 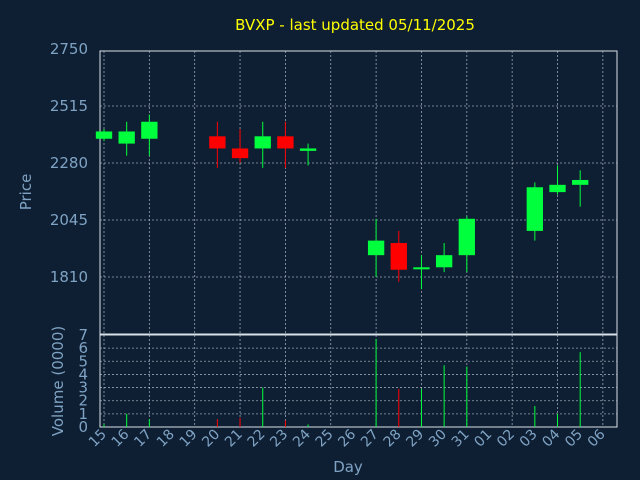 I want to click on x-tick-label: 19, so click(x=189, y=439).